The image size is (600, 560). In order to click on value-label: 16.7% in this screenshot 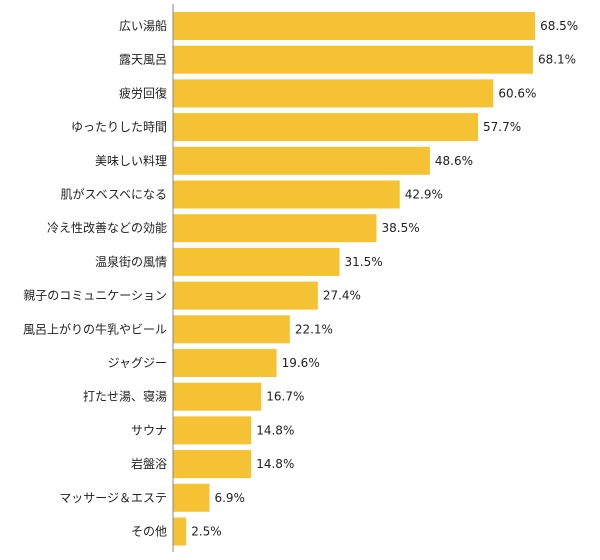, I will do `click(285, 397)`.